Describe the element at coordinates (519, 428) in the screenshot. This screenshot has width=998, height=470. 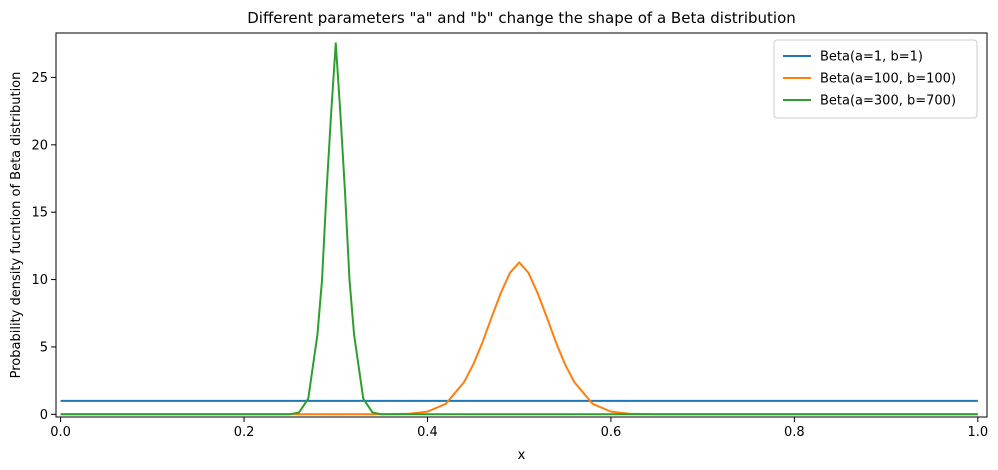
I see `x-axis: 0.0 0.2 0.4 0.6 0.8 1.0` at that location.